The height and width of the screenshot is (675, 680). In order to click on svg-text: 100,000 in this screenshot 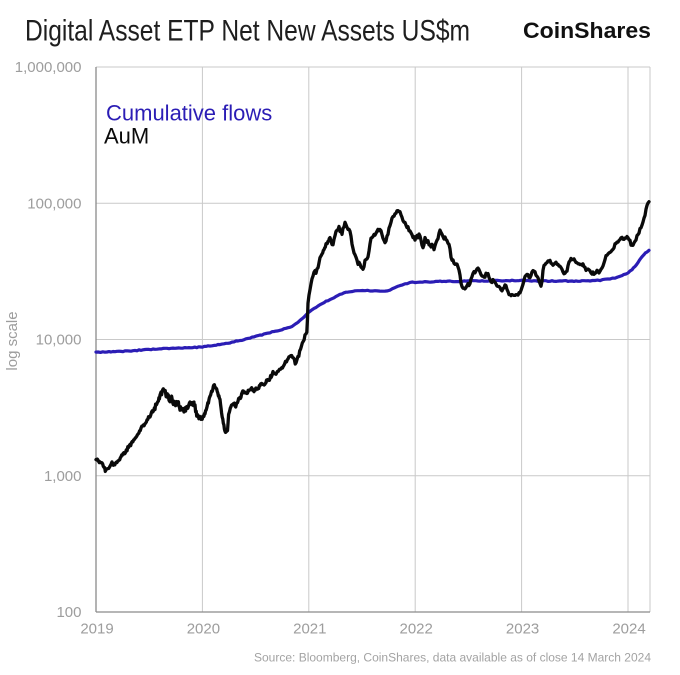, I will do `click(54, 203)`.